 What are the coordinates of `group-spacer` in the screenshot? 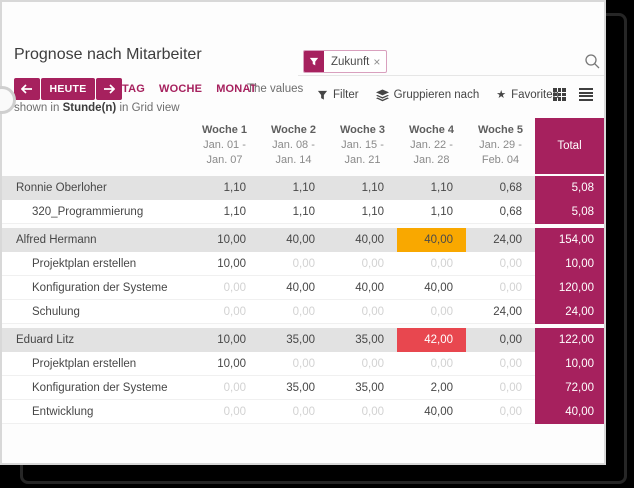 It's located at (303, 326).